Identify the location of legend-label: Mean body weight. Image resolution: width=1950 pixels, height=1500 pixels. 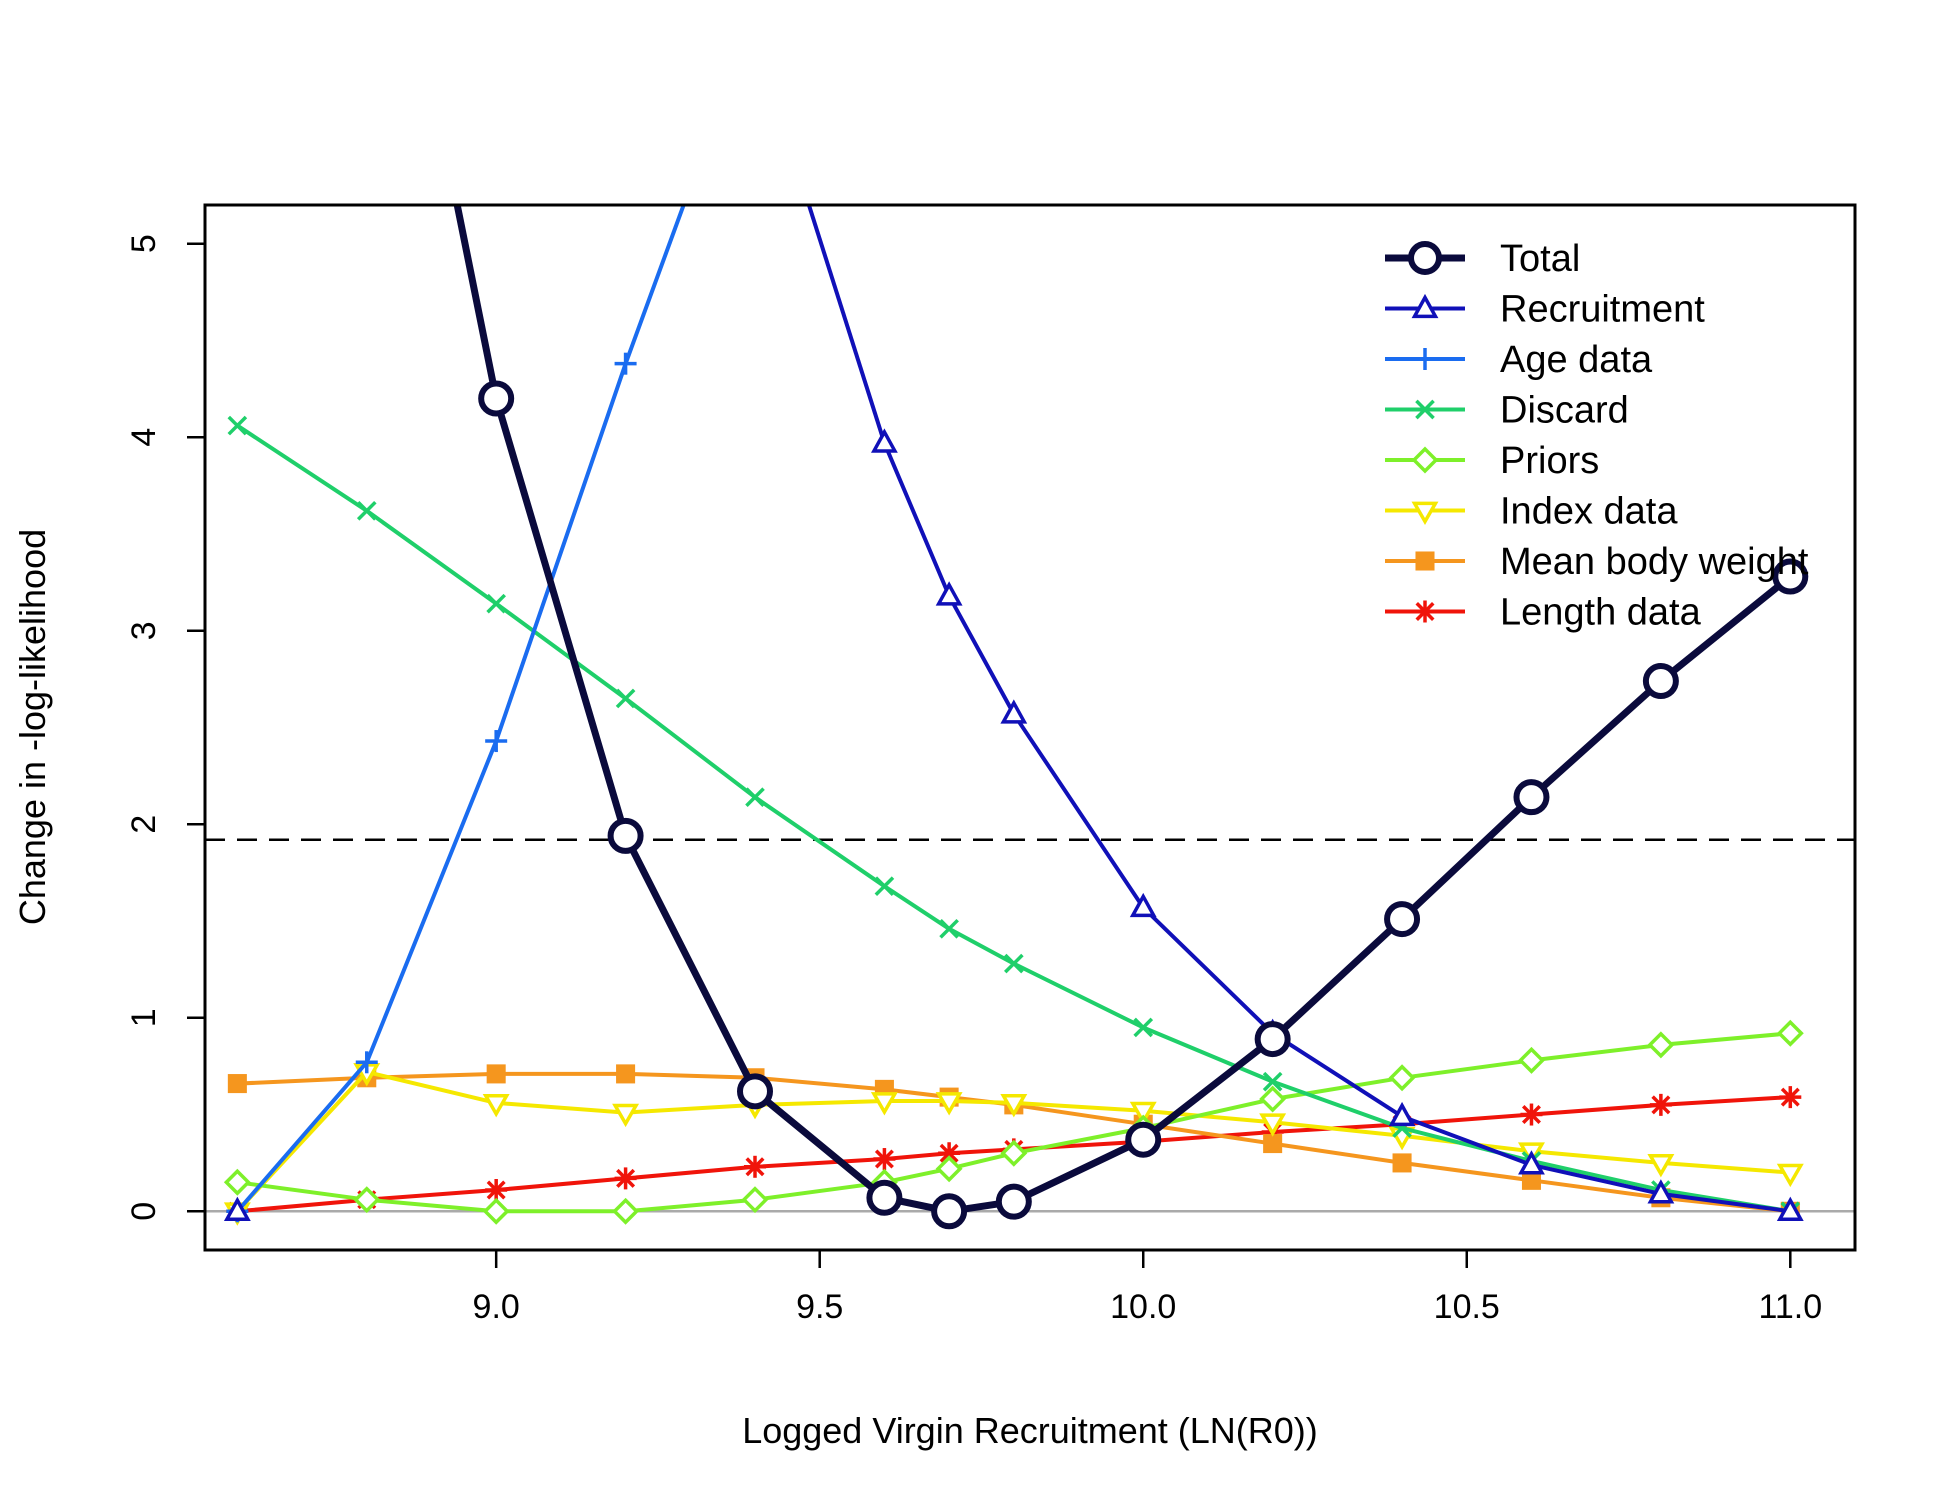
(1654, 562).